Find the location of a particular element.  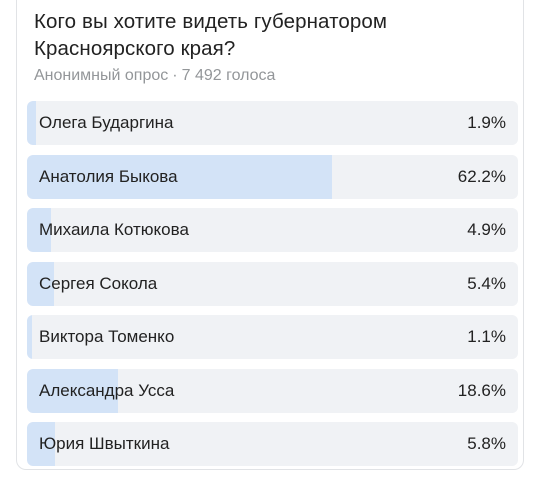

poll-option-percent: 5.8% is located at coordinates (486, 443).